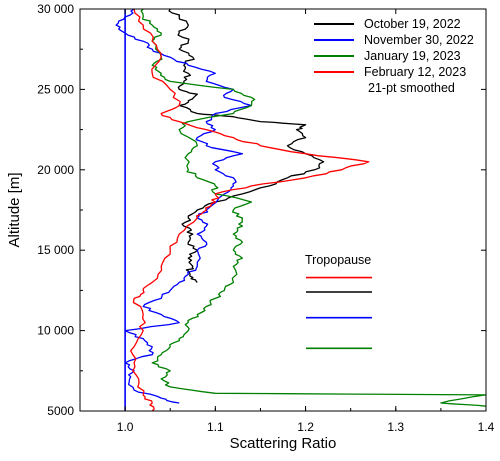  Describe the element at coordinates (14, 209) in the screenshot. I see `y-axis-title: Altitude [m]` at that location.